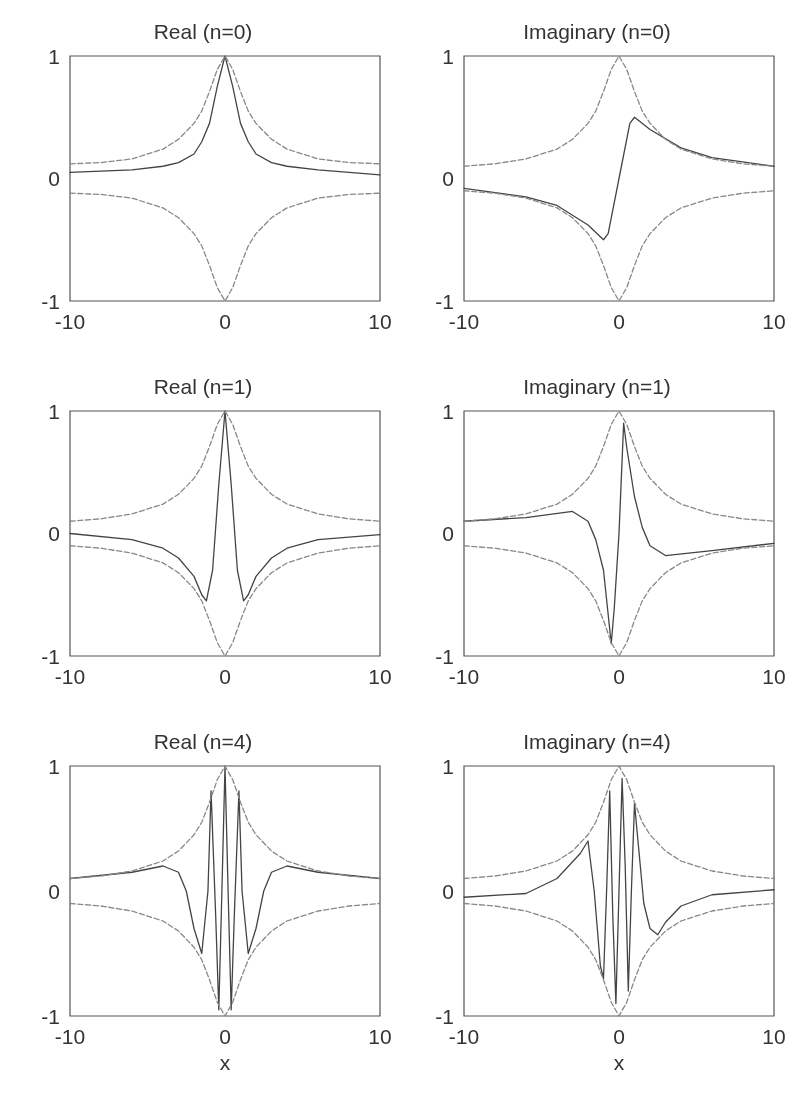  What do you see at coordinates (597, 386) in the screenshot?
I see `chart-title: Imaginary (n=1)` at bounding box center [597, 386].